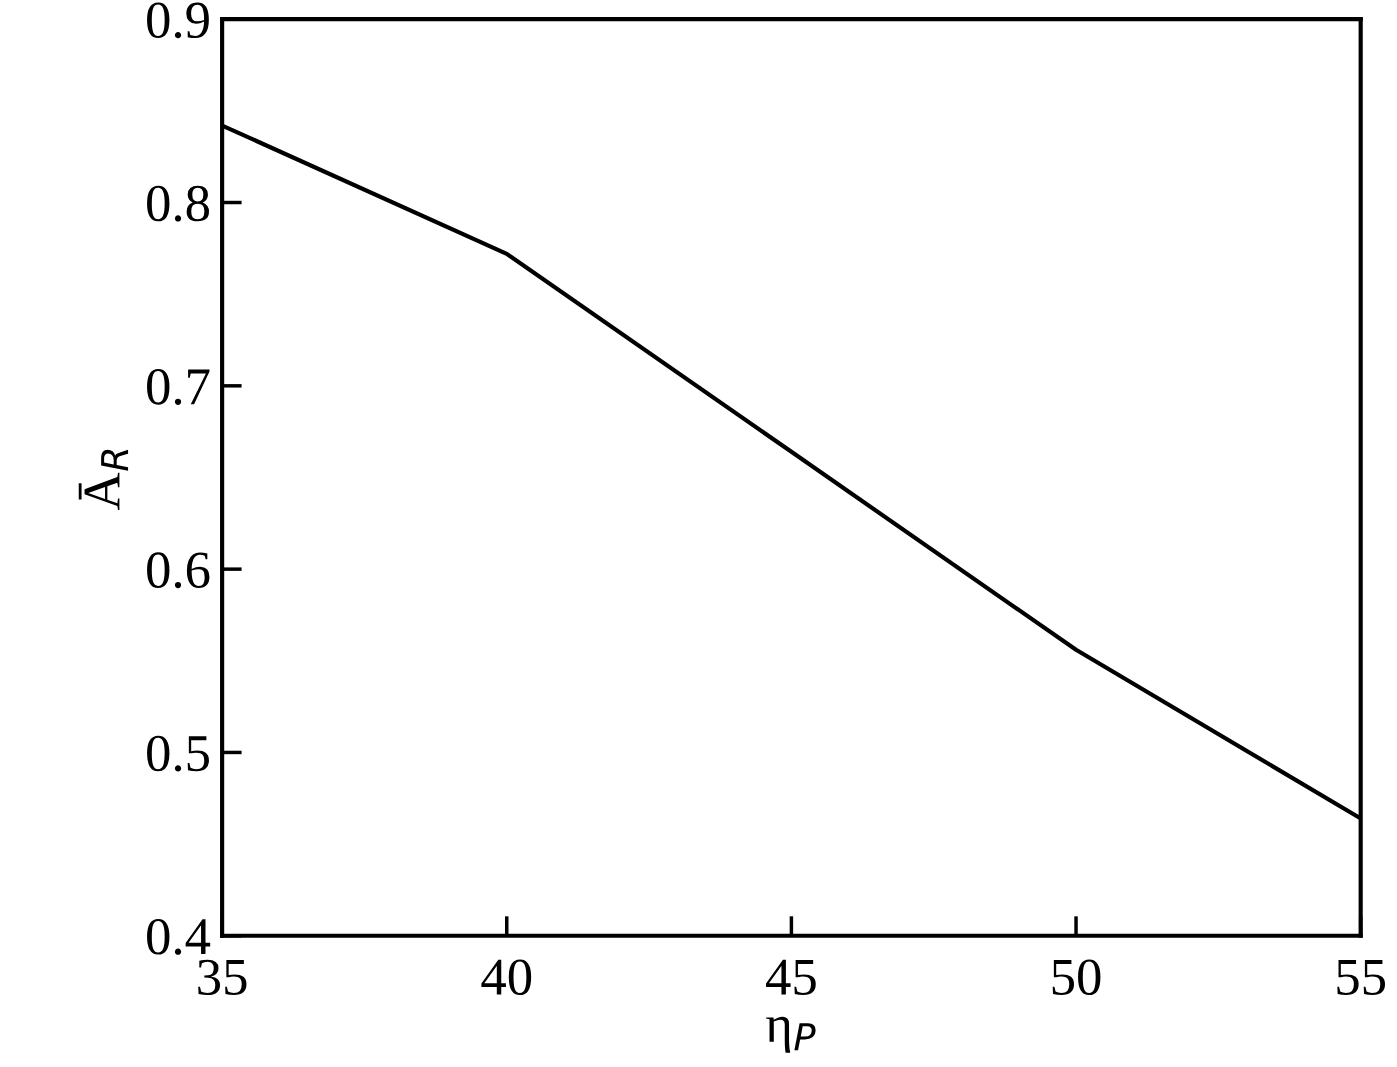  I want to click on y-tick-label: 0.9, so click(178, 20).